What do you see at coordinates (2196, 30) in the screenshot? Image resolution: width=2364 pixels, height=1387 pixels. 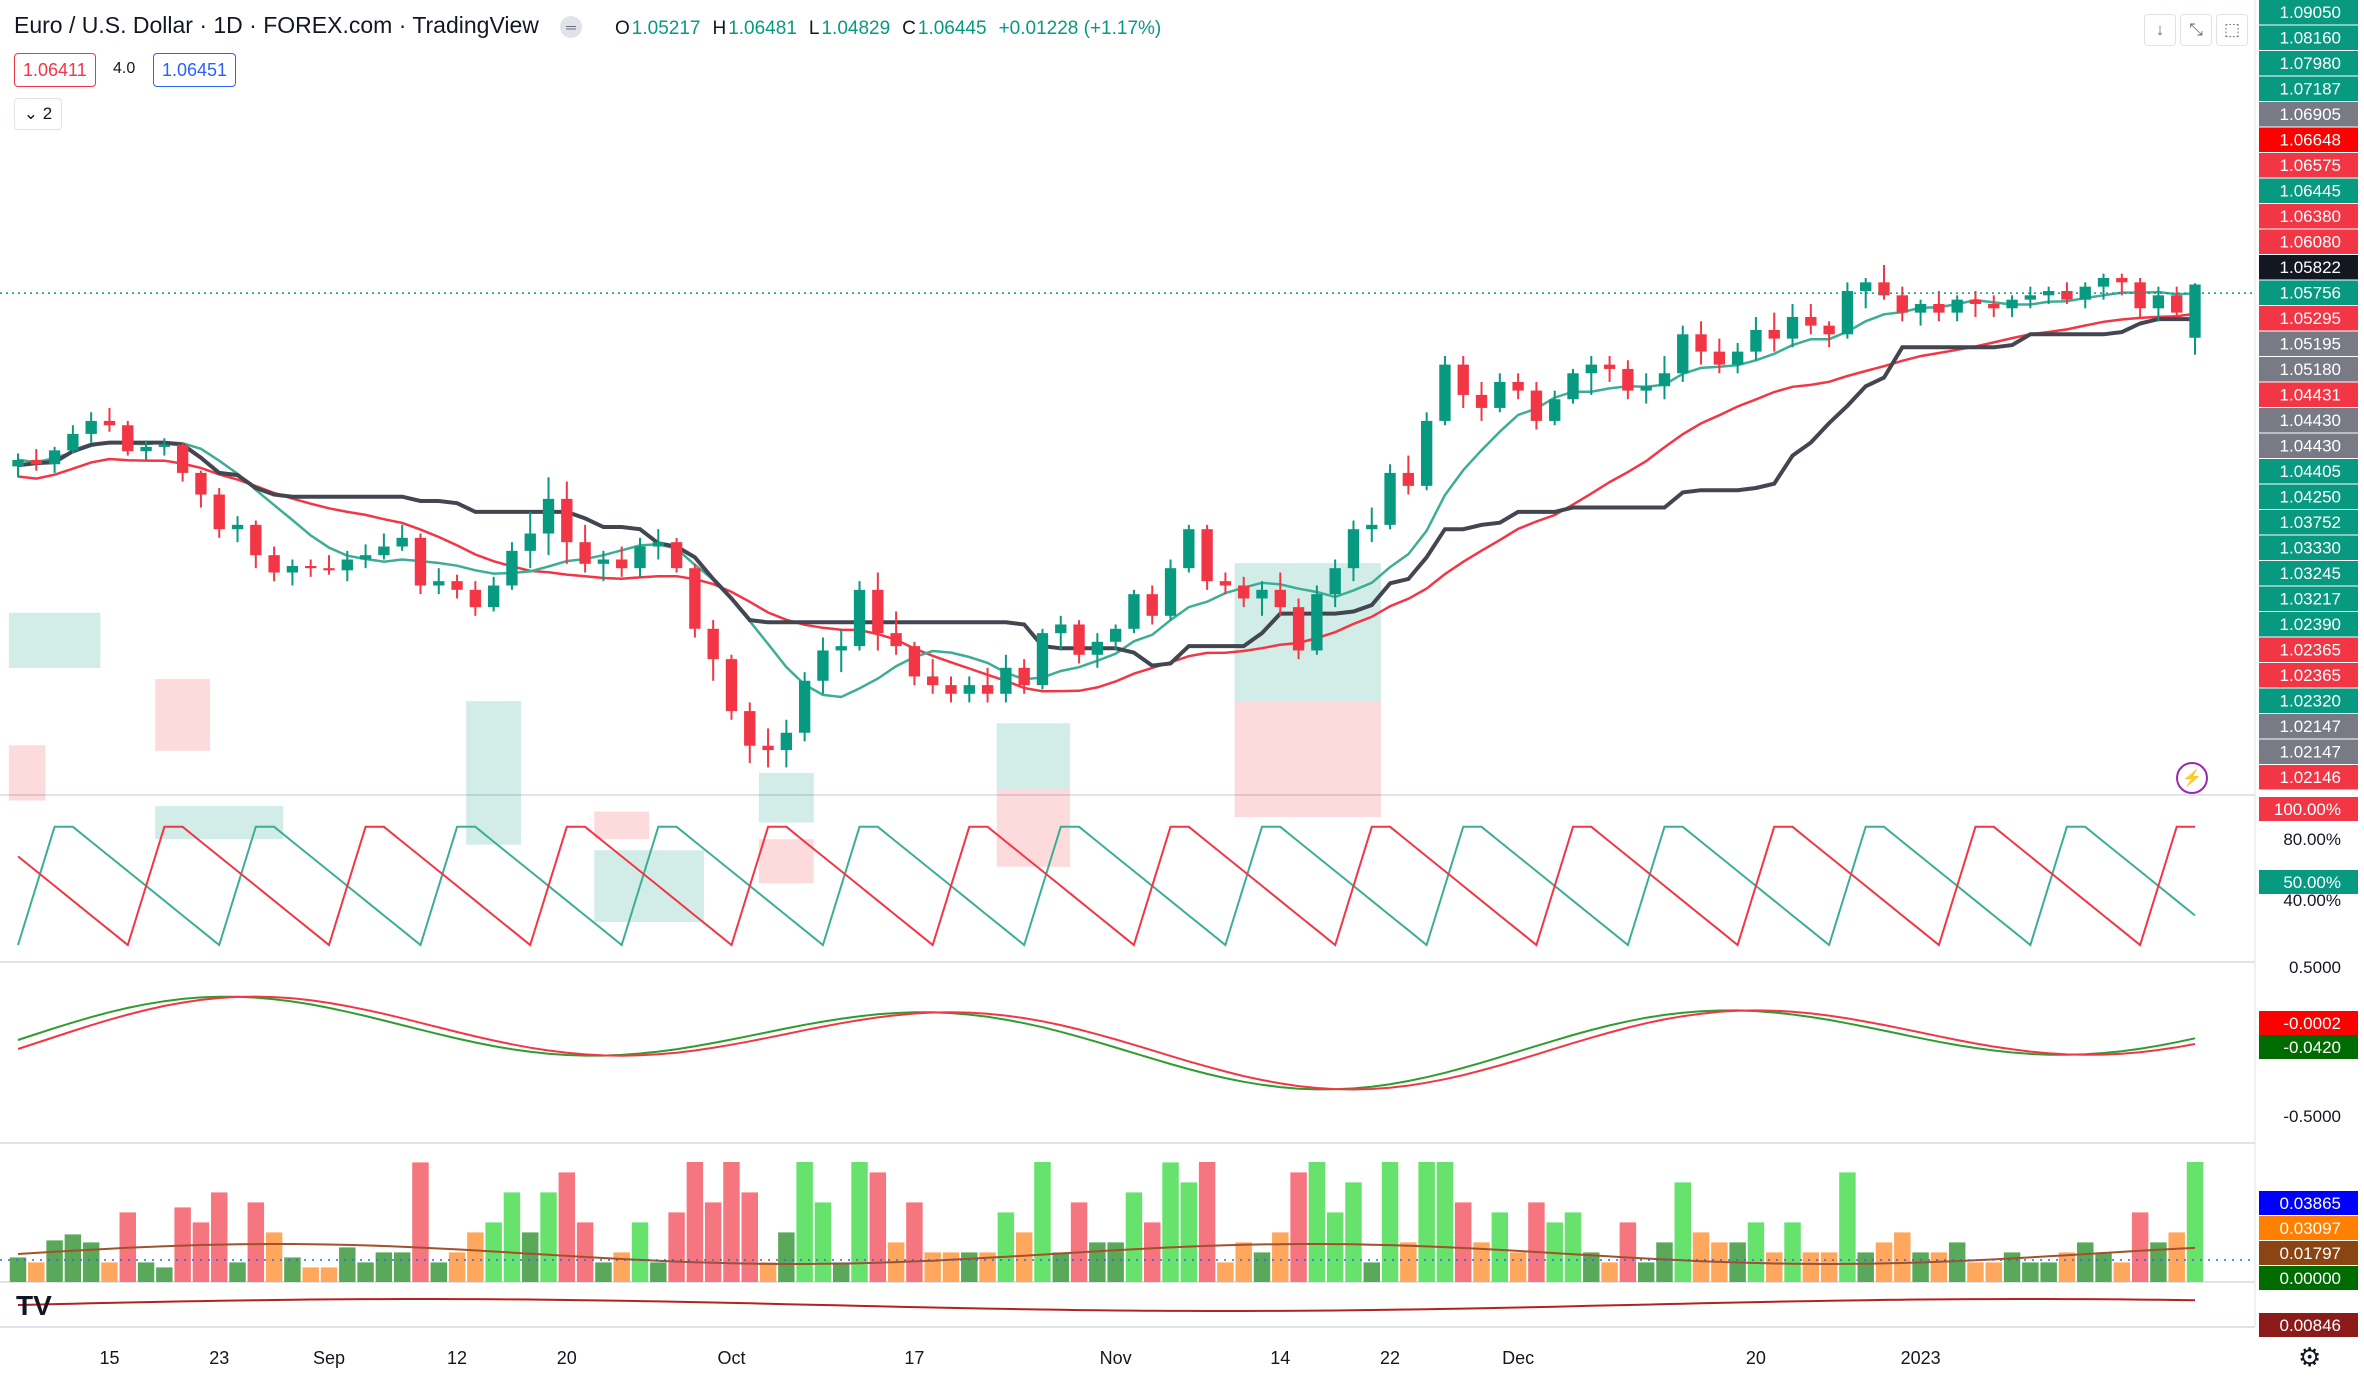 I see `expand-icon: ⤡` at bounding box center [2196, 30].